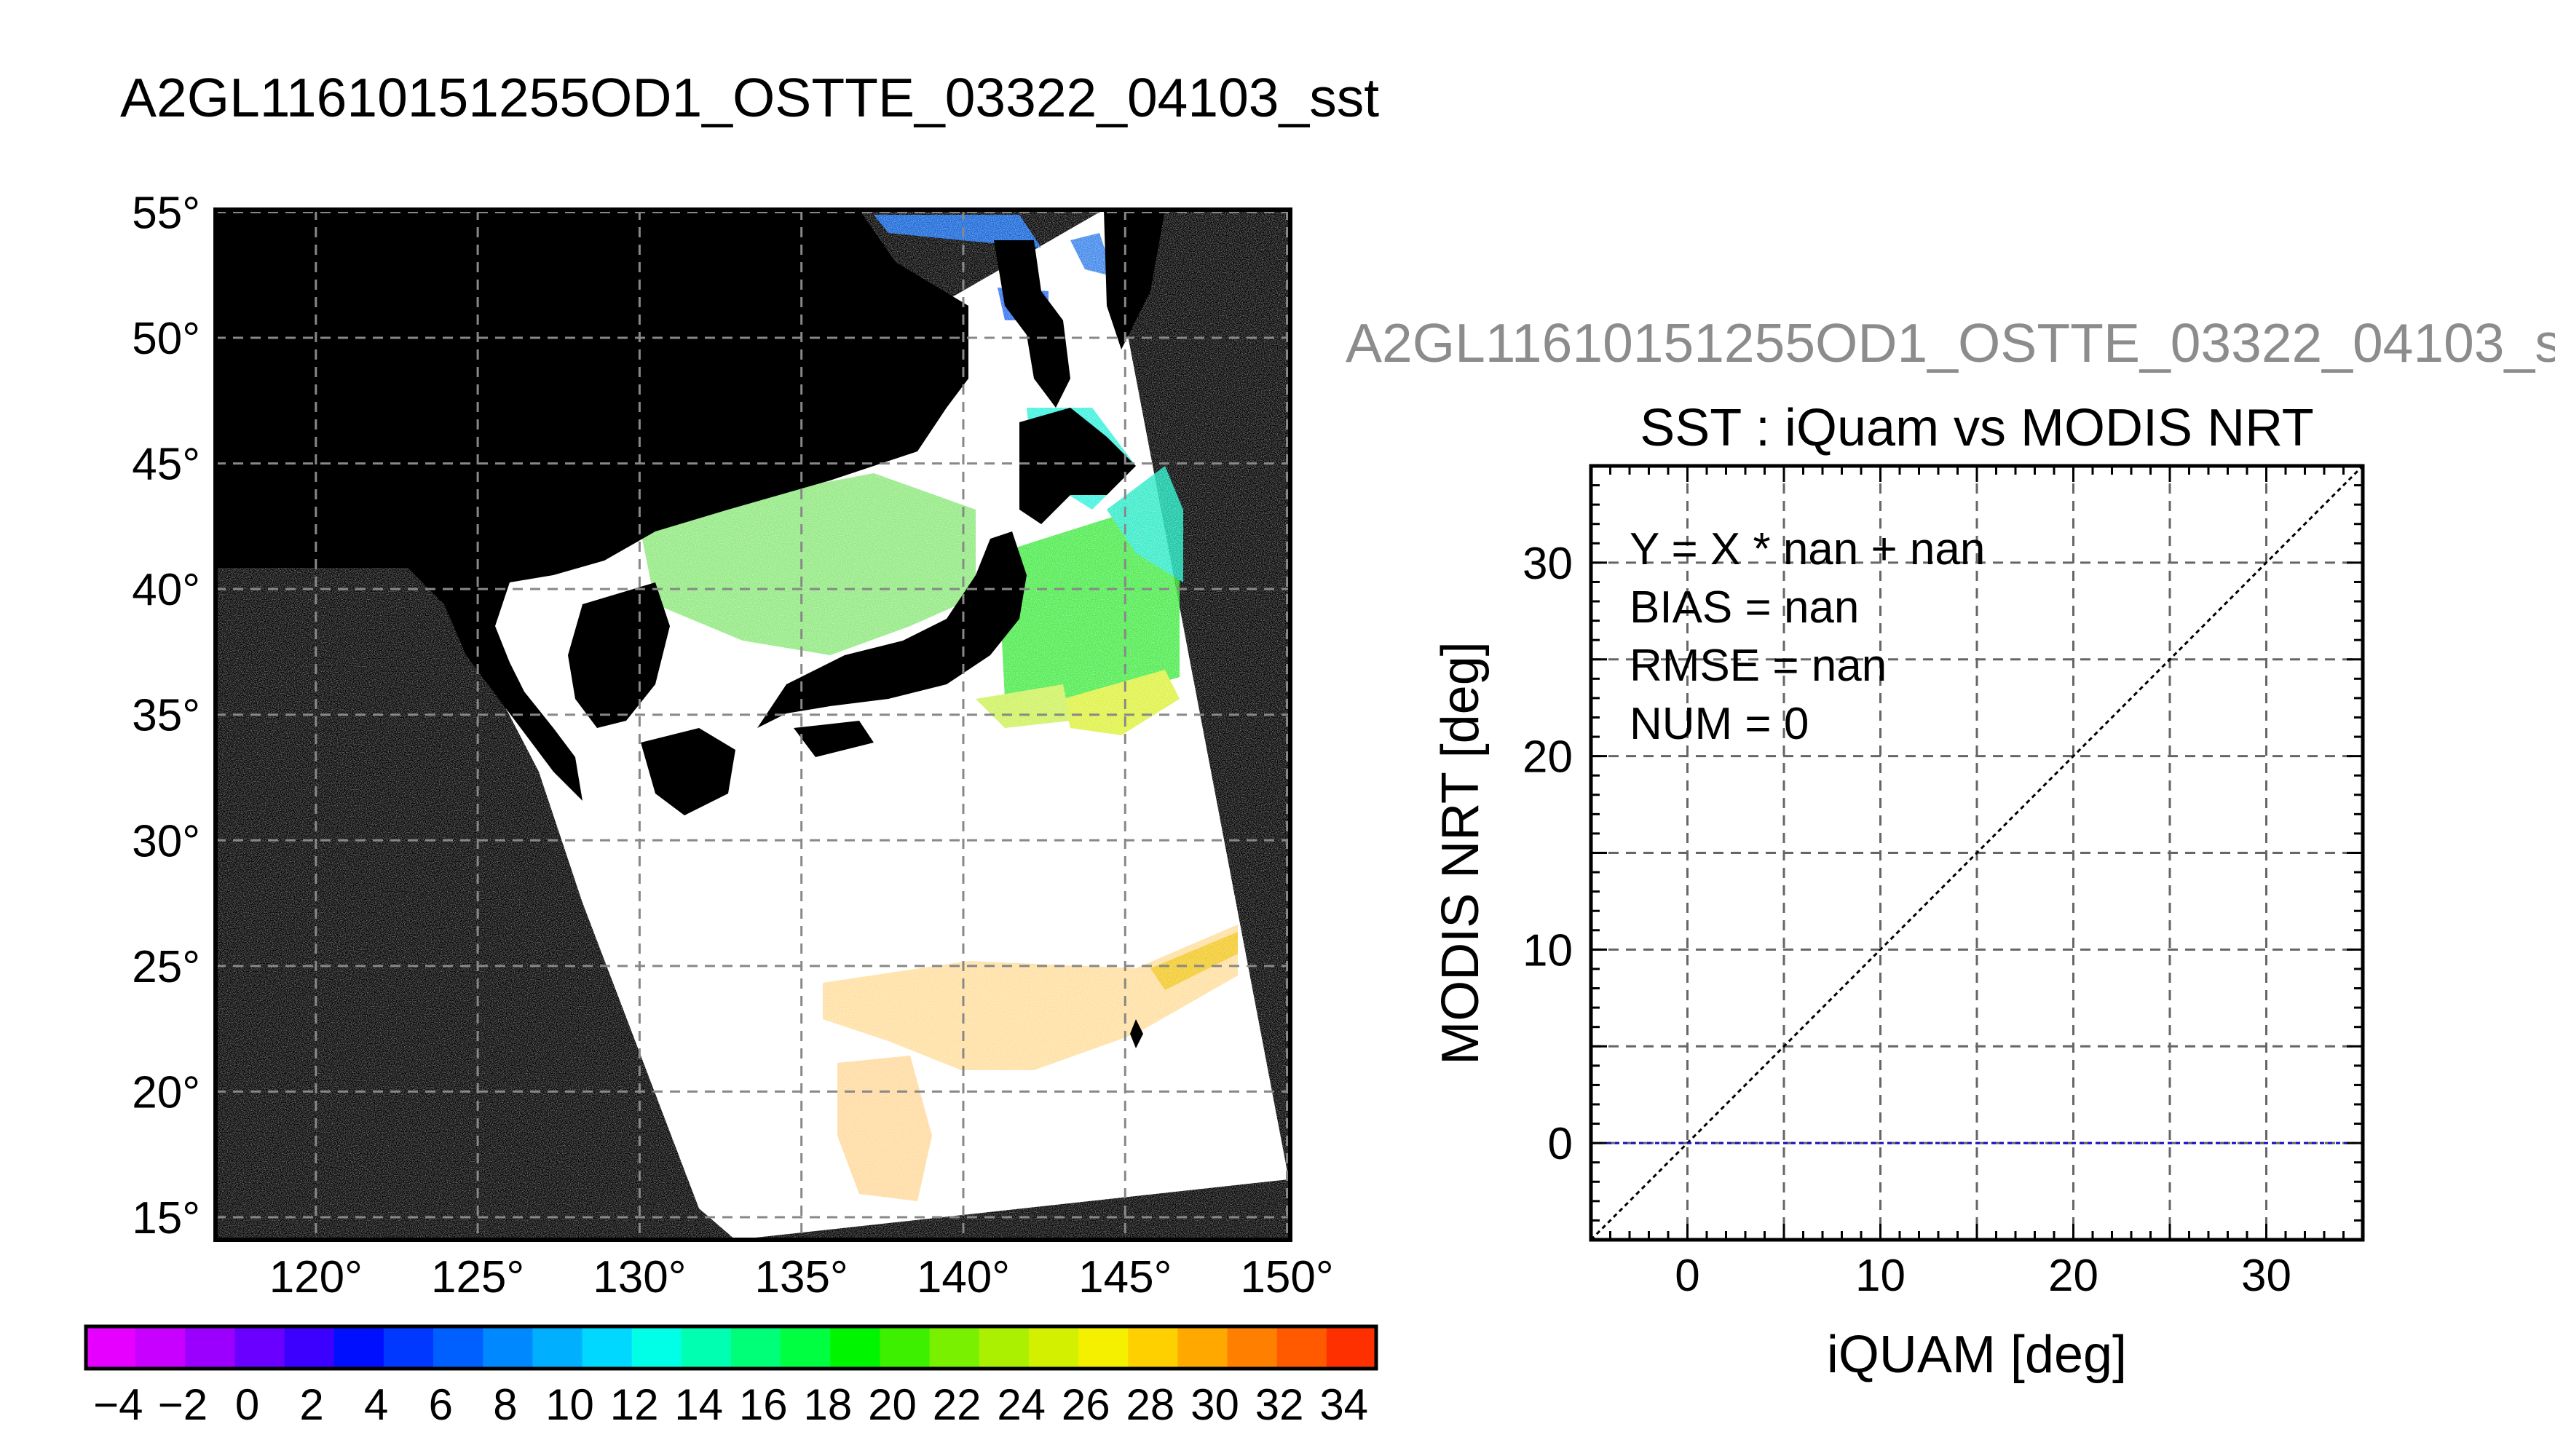 Image resolution: width=2555 pixels, height=1456 pixels. What do you see at coordinates (1719, 724) in the screenshot?
I see `stats-line: NUM = 0` at bounding box center [1719, 724].